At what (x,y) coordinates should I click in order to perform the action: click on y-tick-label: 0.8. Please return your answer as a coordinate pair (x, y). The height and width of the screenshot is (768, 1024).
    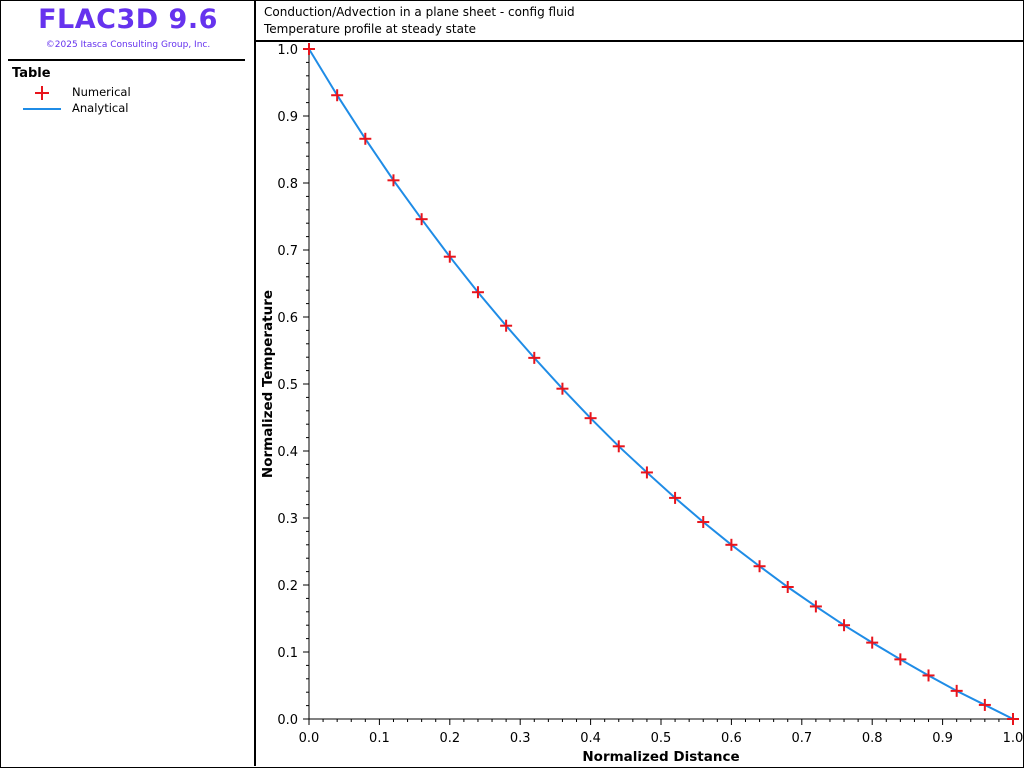
    Looking at the image, I should click on (287, 184).